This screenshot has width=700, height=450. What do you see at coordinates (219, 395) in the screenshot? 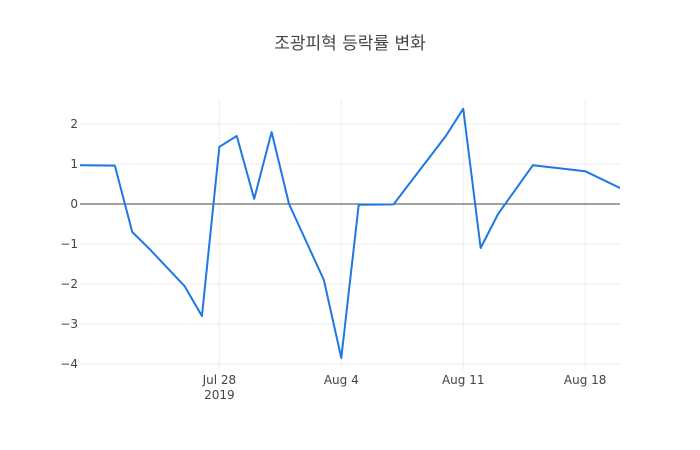
I see `x-tick-sublabel: 2019` at bounding box center [219, 395].